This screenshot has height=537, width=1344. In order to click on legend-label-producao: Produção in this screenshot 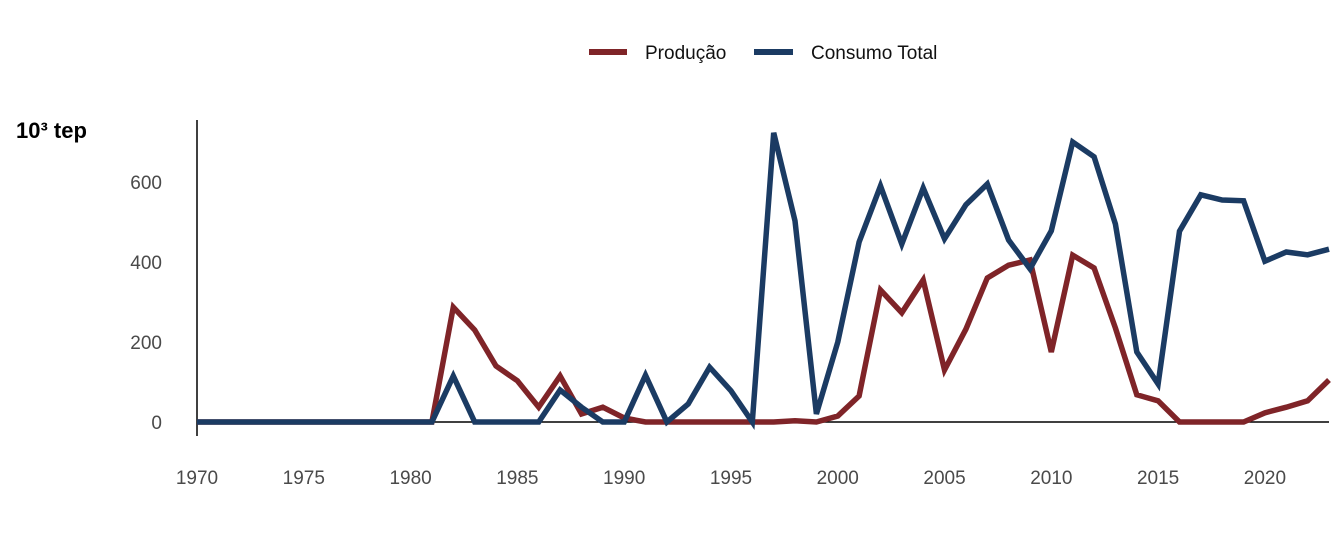, I will do `click(685, 53)`.